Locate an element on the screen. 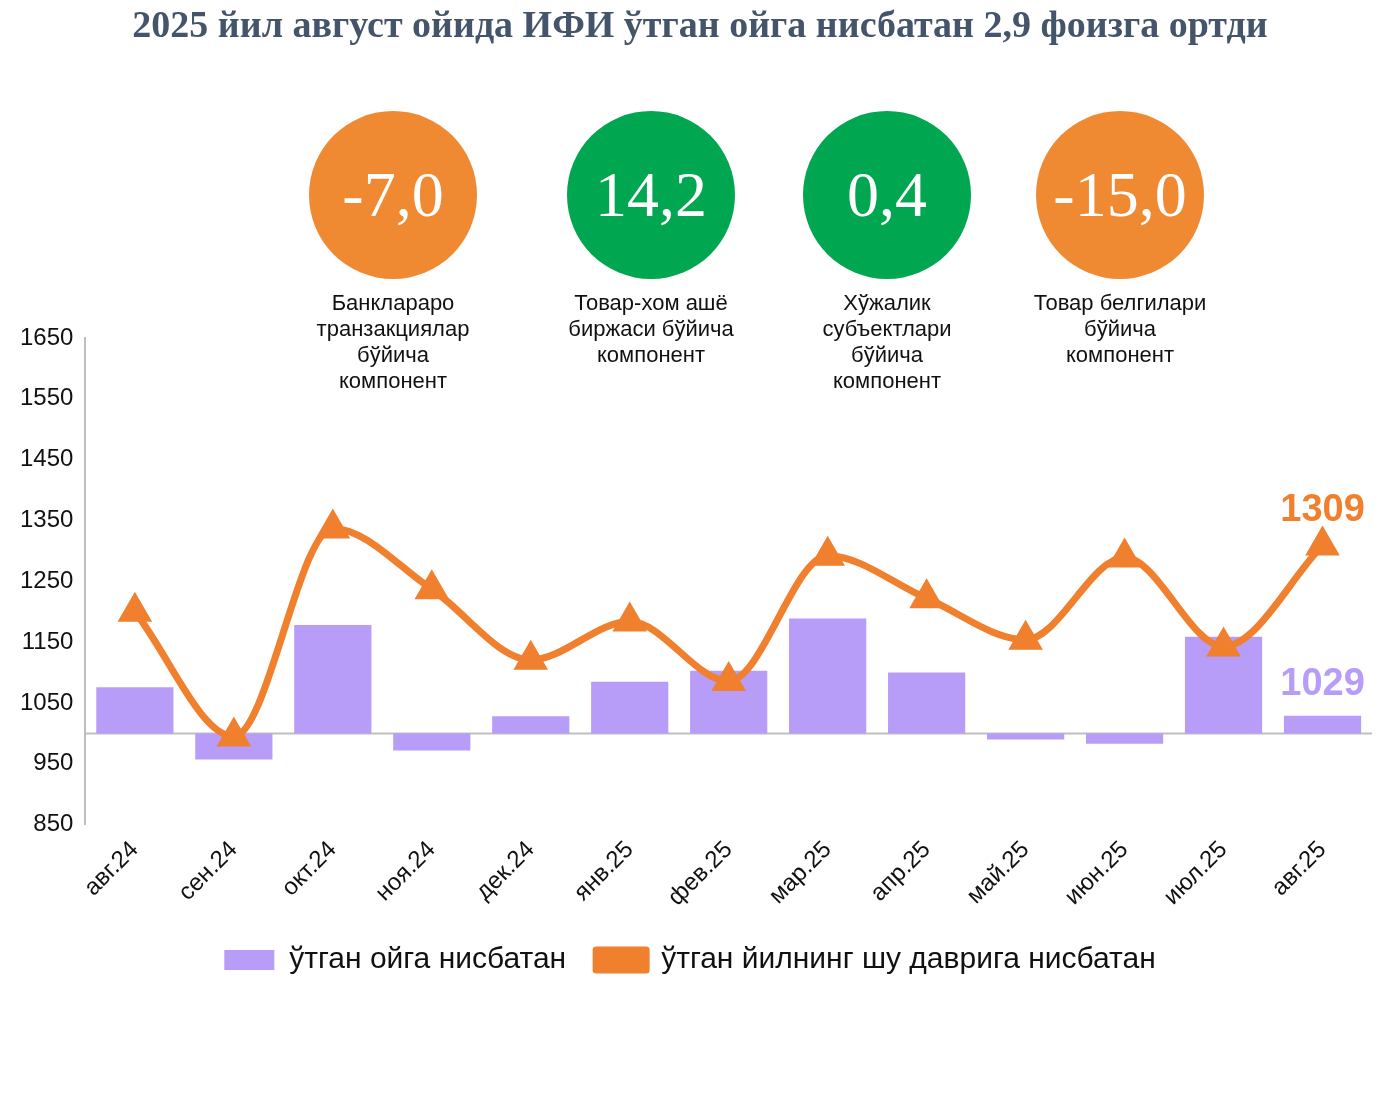  category-label: Товар-хом ашё биржаси бўйича компонент is located at coordinates (651, 329).